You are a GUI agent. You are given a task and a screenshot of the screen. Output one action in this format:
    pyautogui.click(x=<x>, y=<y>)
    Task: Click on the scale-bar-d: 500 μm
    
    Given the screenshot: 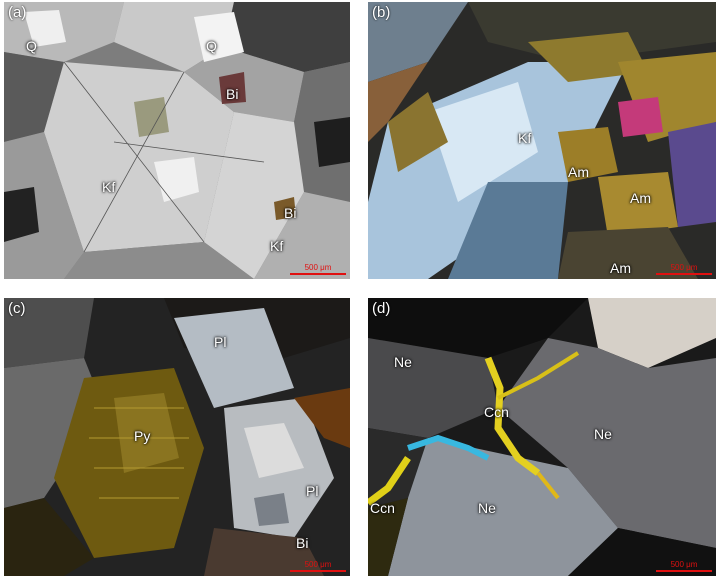 What is the action you would take?
    pyautogui.click(x=684, y=566)
    